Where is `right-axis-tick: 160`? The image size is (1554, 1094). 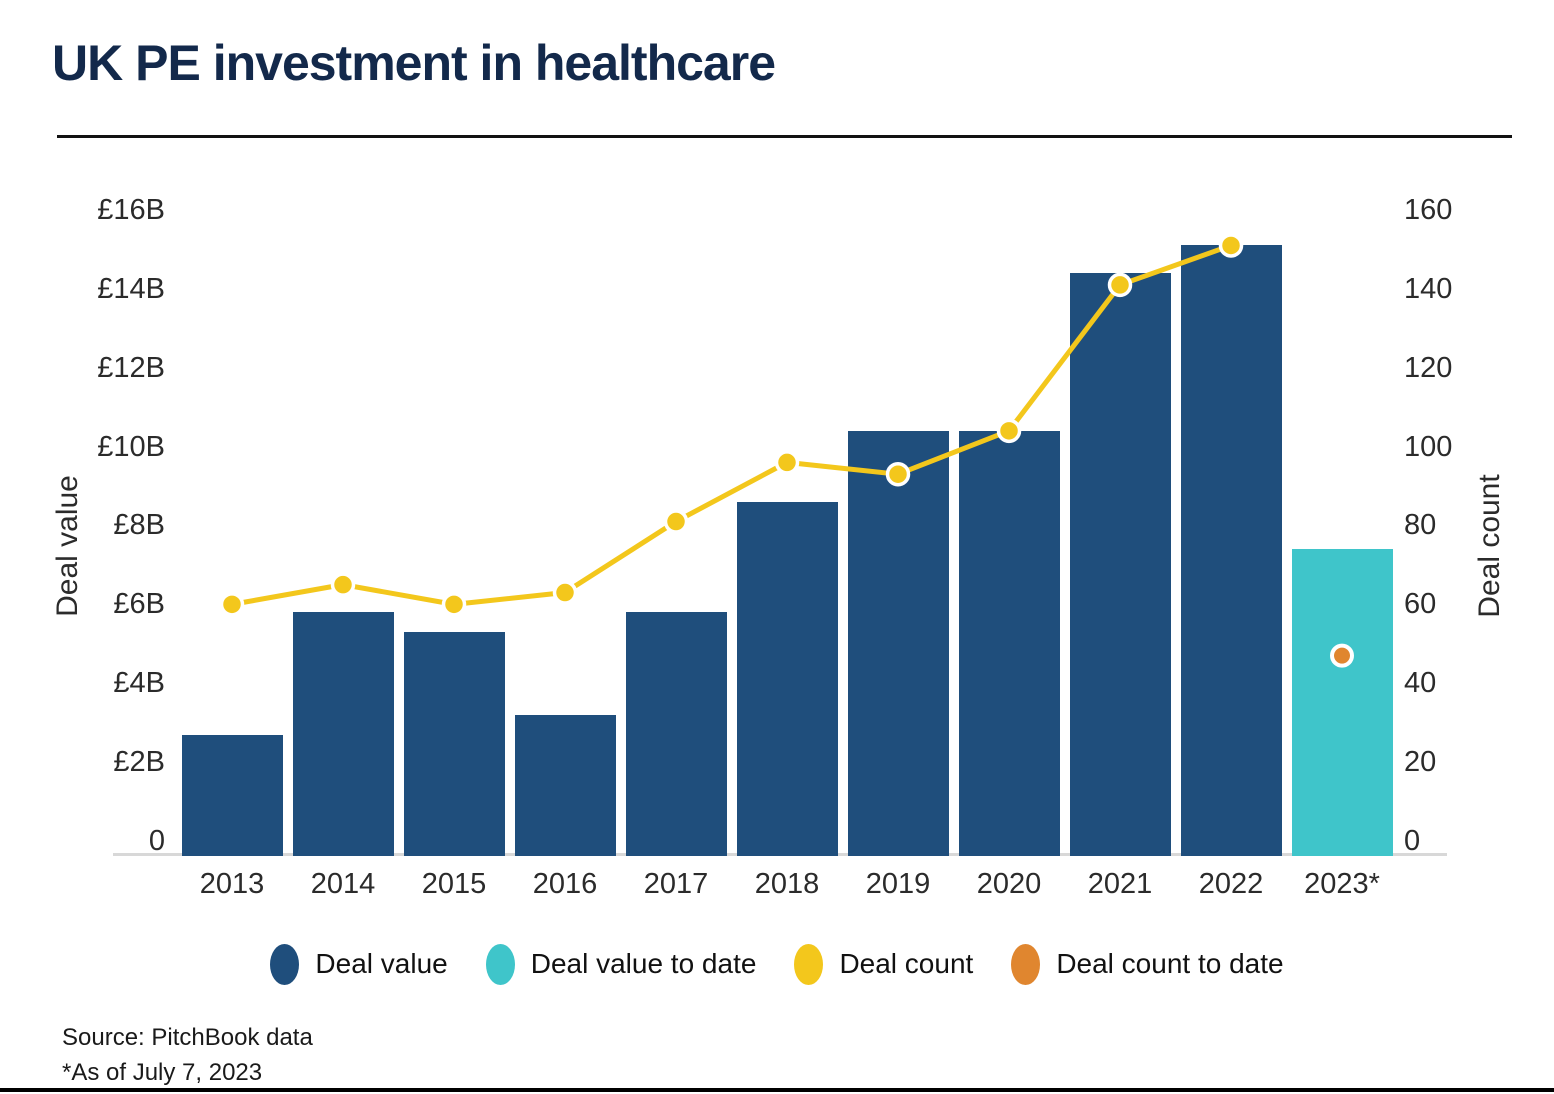 right-axis-tick: 160 is located at coordinates (1428, 209).